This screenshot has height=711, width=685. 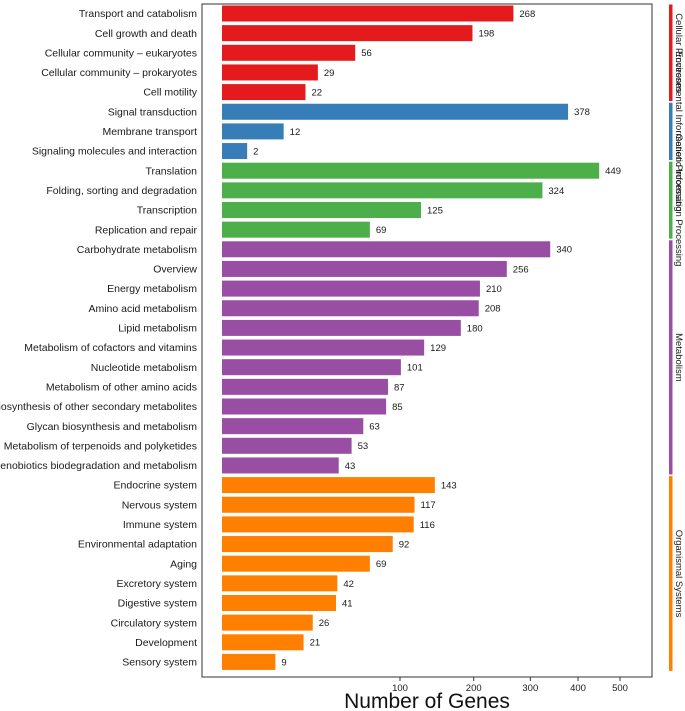 What do you see at coordinates (255, 151) in the screenshot?
I see `value-label: 2` at bounding box center [255, 151].